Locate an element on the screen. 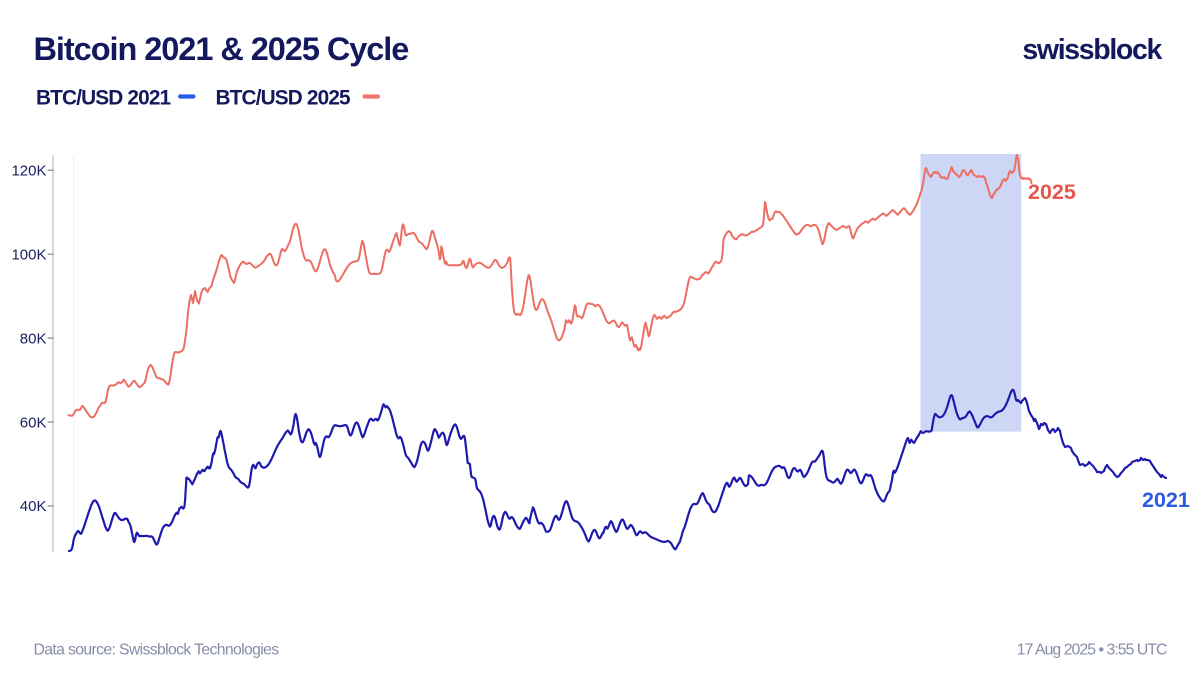 The height and width of the screenshot is (675, 1200). svg-text: 17 Aug 2025 • 3:55 UTC is located at coordinates (1092, 650).